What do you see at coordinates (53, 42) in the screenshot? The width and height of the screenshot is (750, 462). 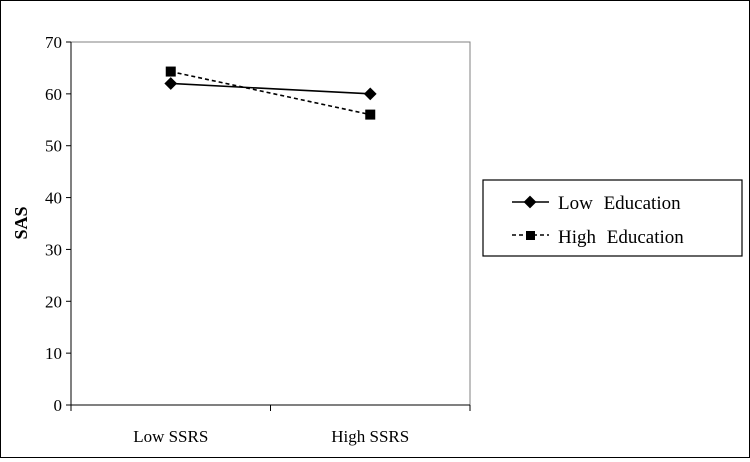 I see `y-tick-label: 70` at bounding box center [53, 42].